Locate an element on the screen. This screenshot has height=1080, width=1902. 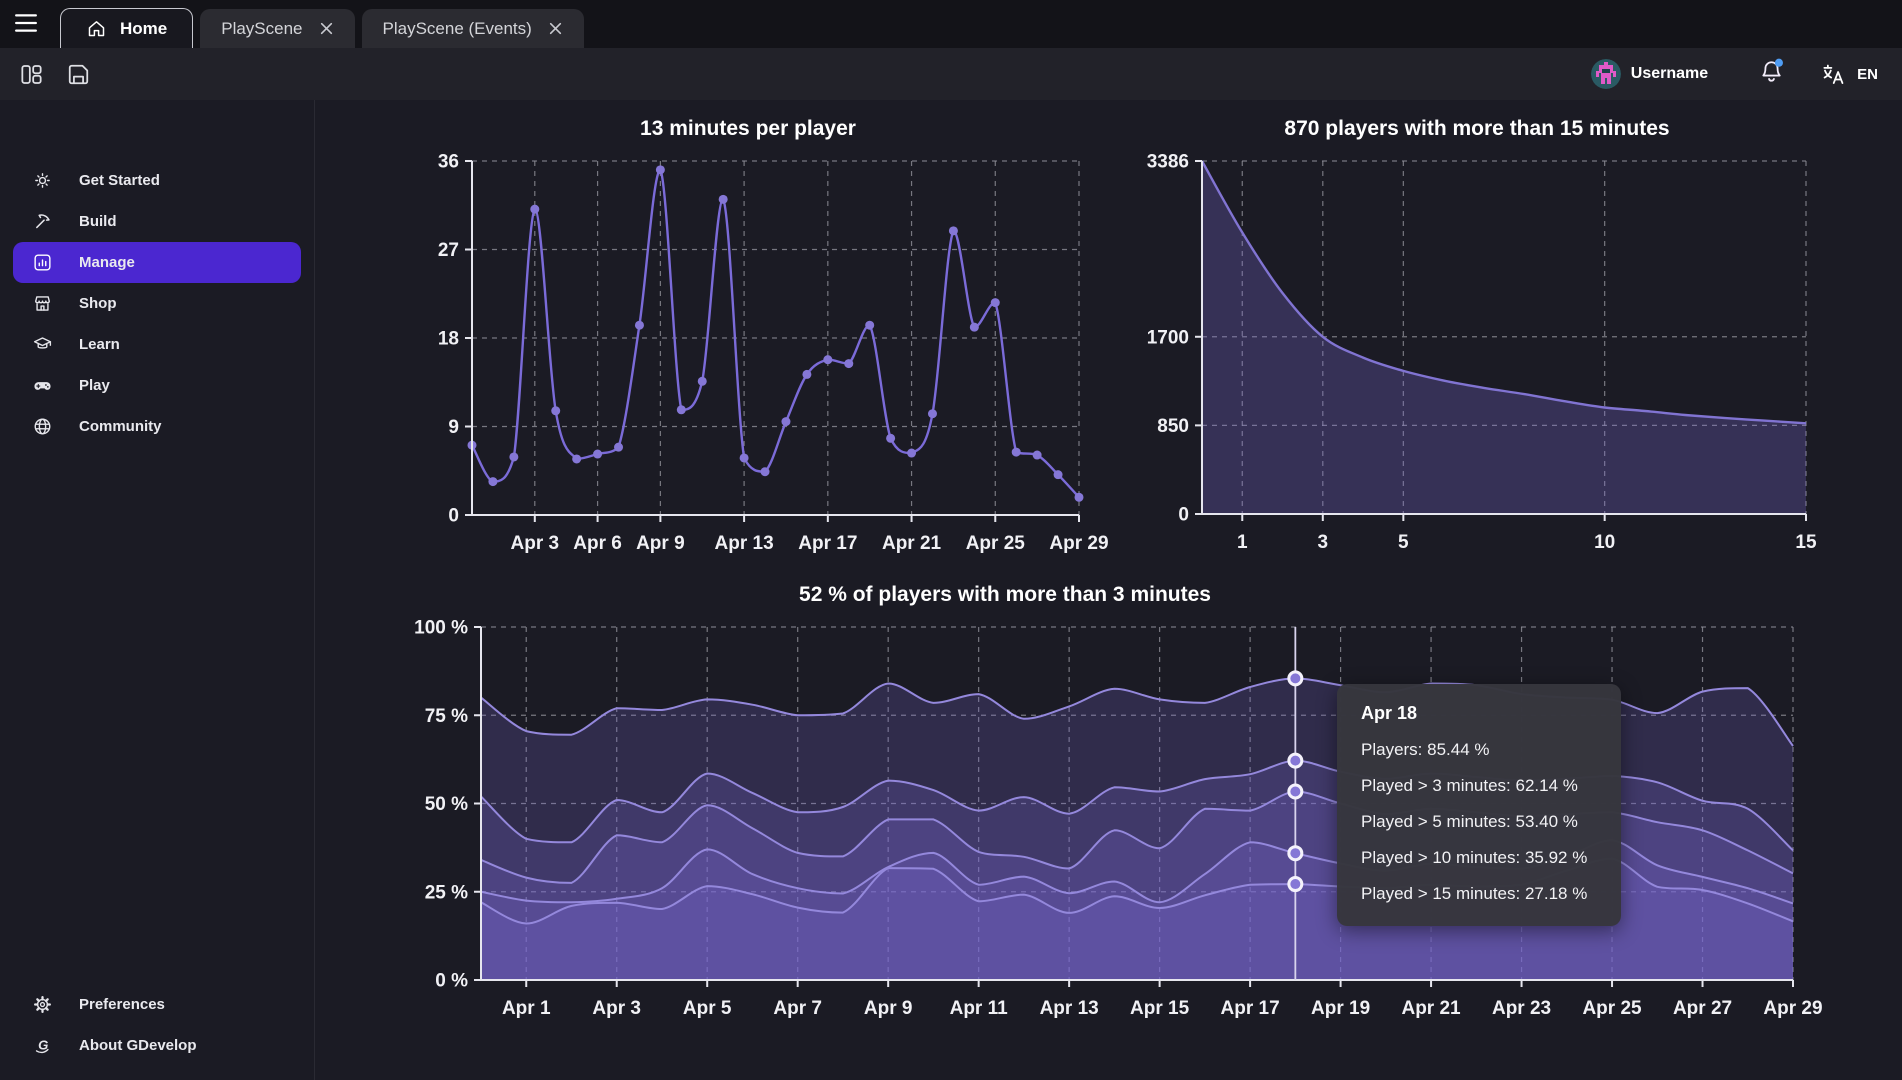
sidebar-item-label: Build is located at coordinates (98, 221).